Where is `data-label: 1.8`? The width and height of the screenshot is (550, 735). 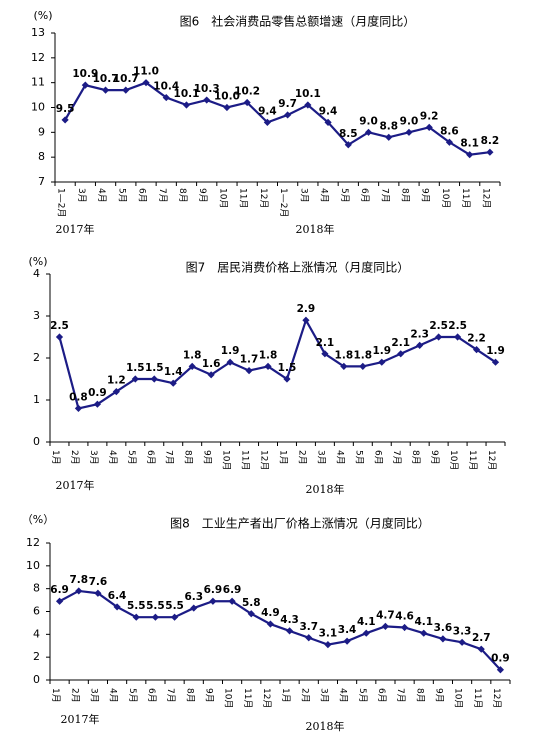
data-label: 1.8 is located at coordinates (192, 355).